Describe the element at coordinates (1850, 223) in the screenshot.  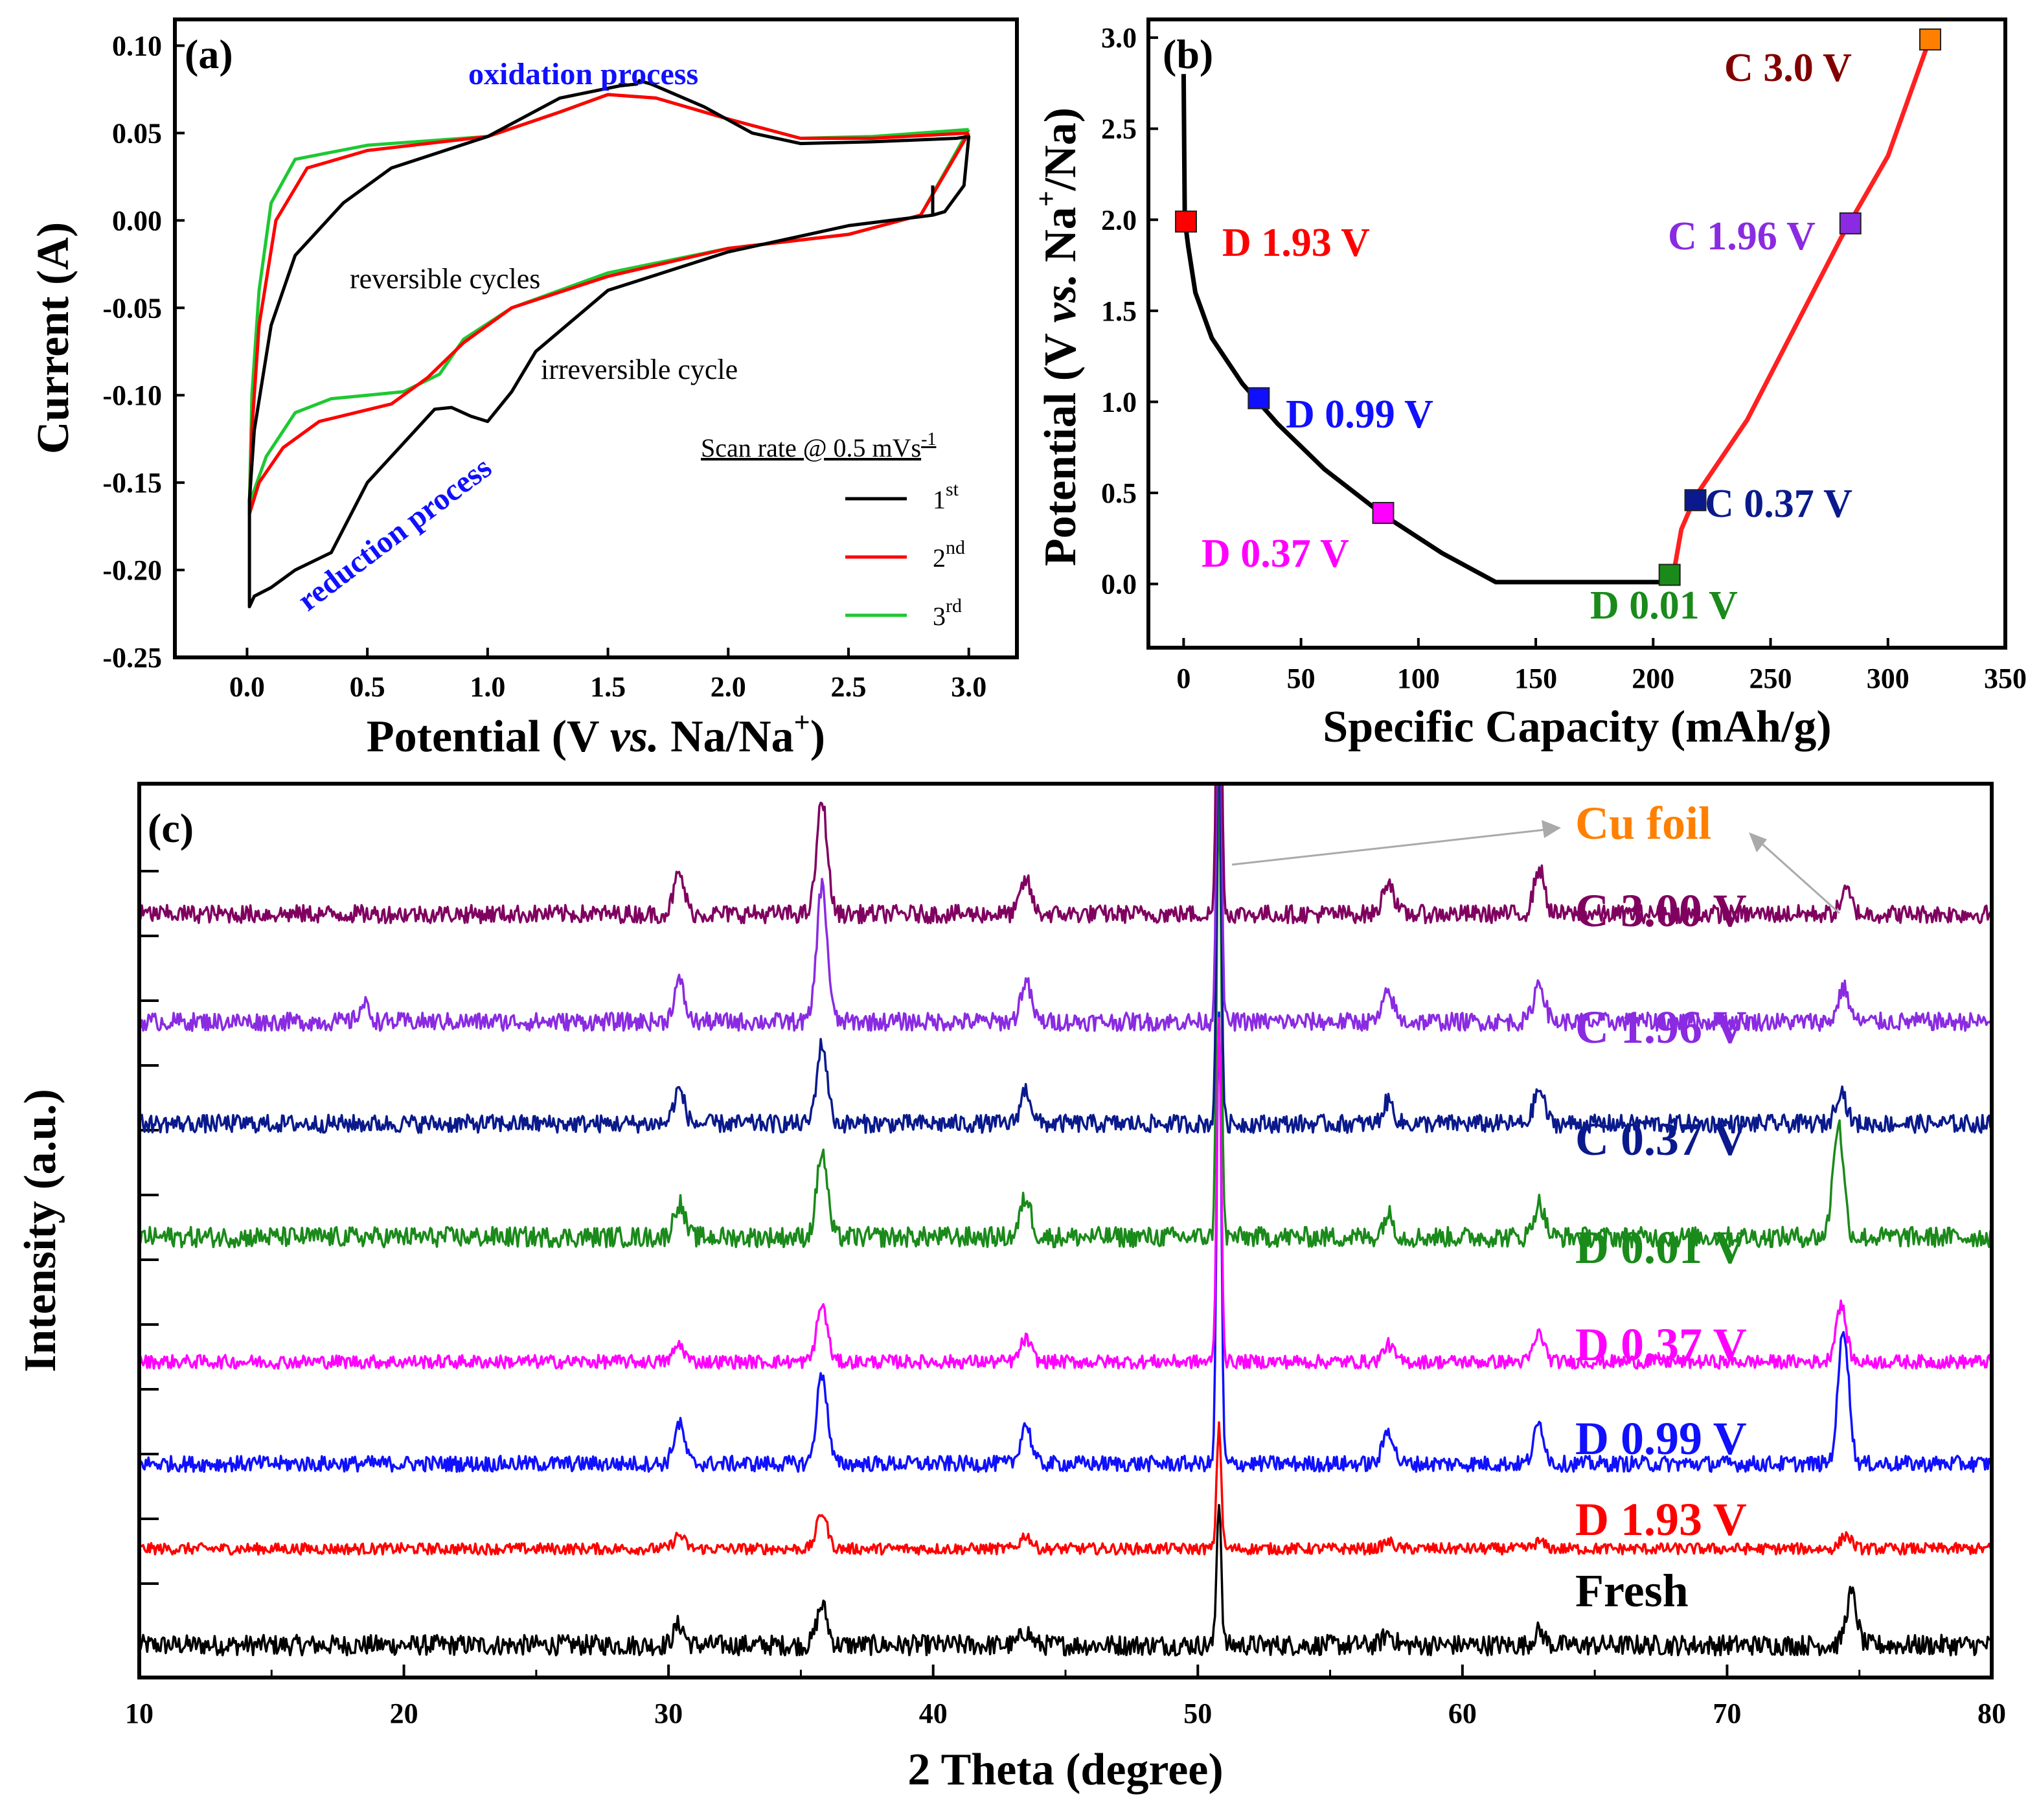
I see `marker-c-1-96-v` at that location.